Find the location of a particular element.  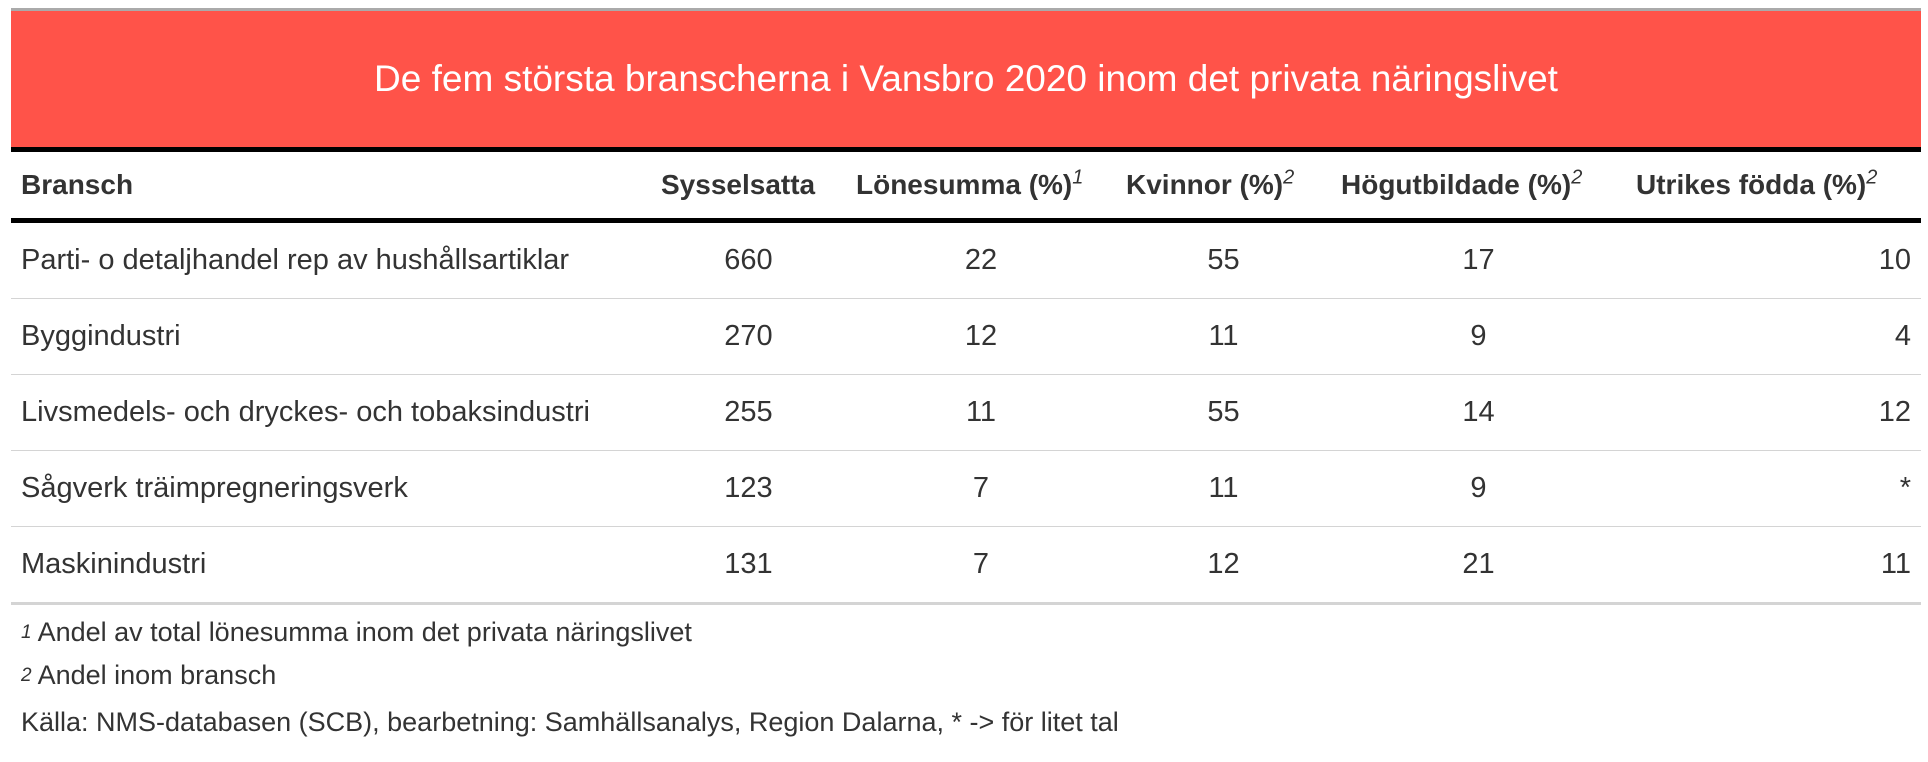

footnote-mark: 1 is located at coordinates (1078, 177).